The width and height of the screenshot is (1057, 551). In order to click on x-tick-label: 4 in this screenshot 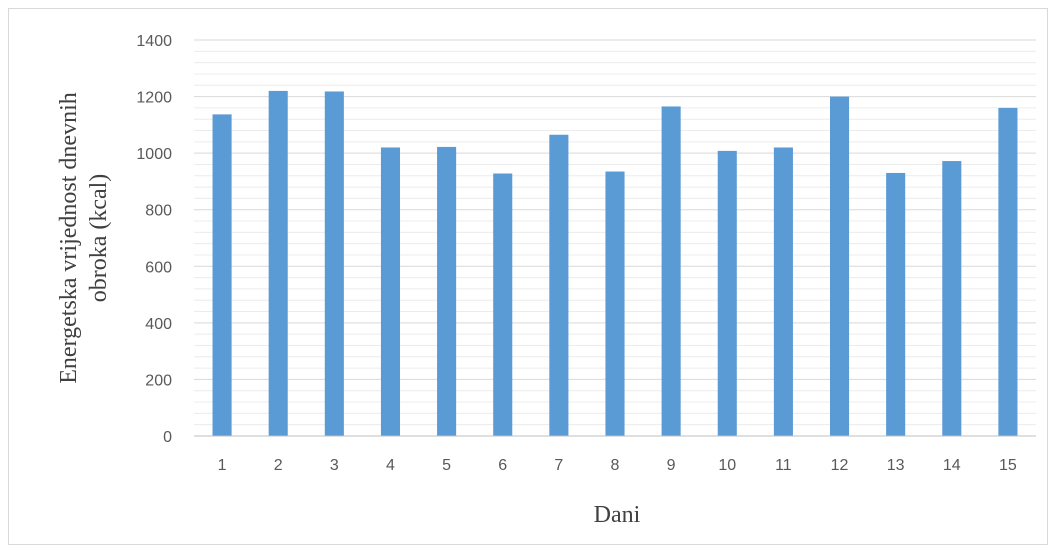, I will do `click(390, 465)`.